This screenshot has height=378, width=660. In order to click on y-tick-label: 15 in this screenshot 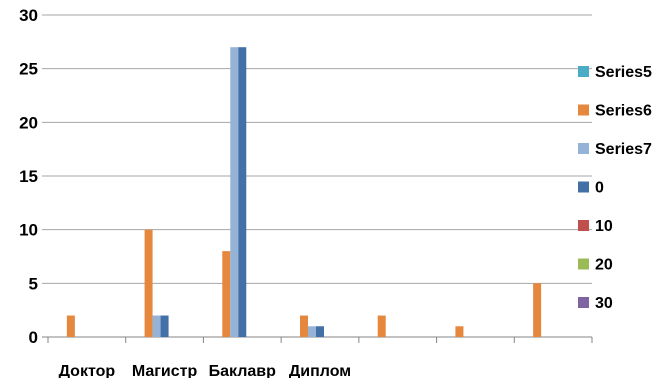, I will do `click(28, 176)`.